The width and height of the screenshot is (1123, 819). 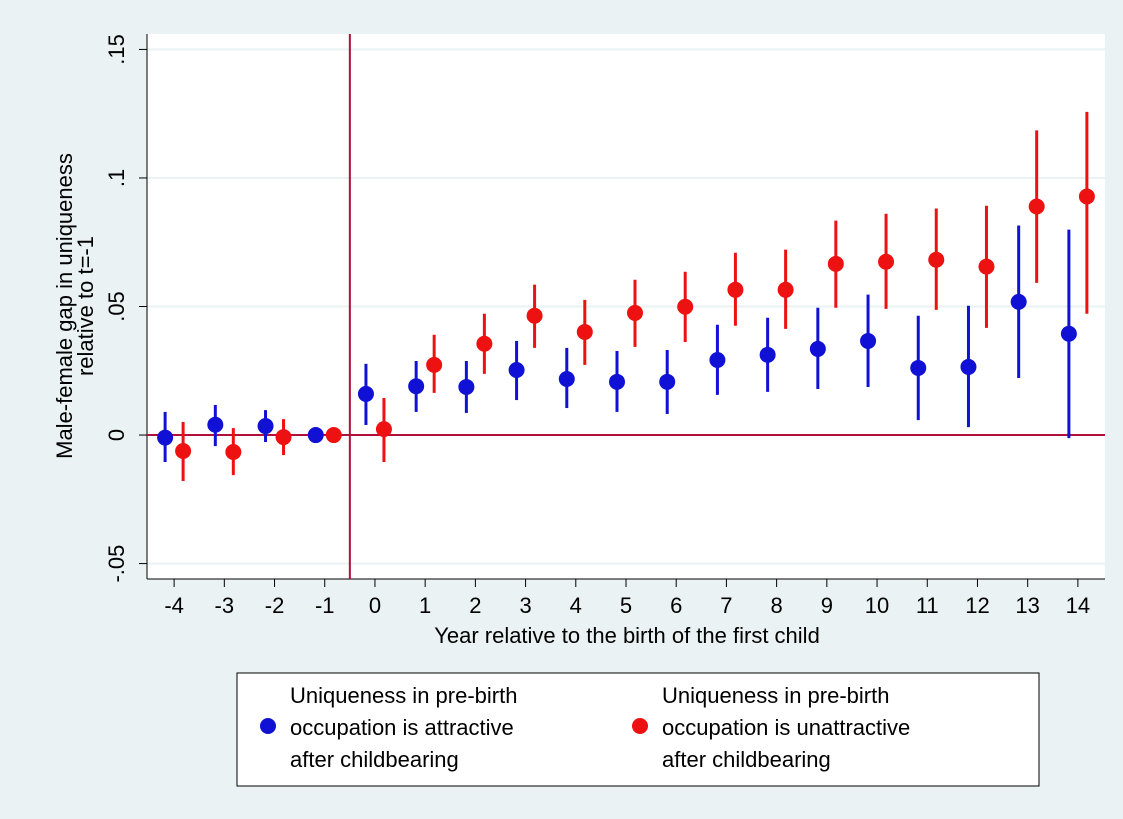 What do you see at coordinates (116, 49) in the screenshot?
I see `y-tick-label: .15` at bounding box center [116, 49].